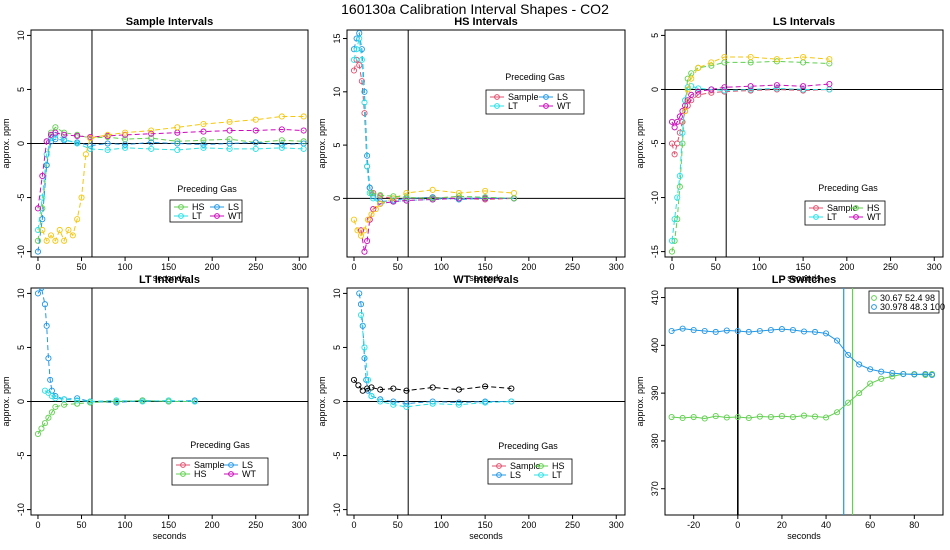  Describe the element at coordinates (530, 463) in the screenshot. I see `legend: Preceding Gas Sample HS LS LT` at that location.